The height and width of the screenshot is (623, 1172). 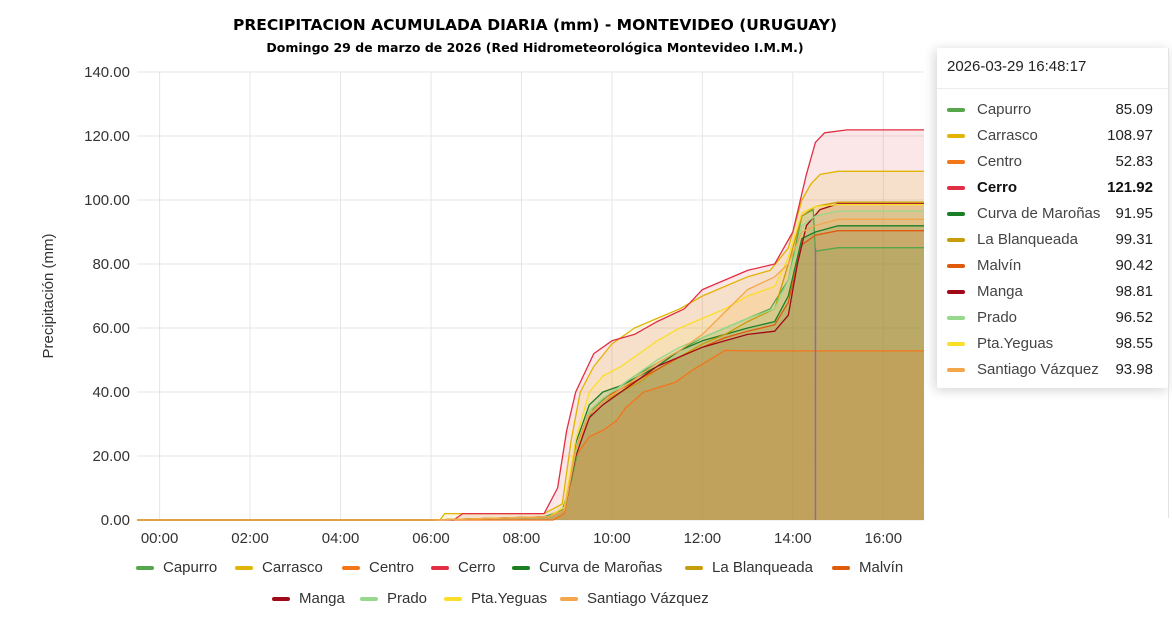 What do you see at coordinates (601, 567) in the screenshot?
I see `legend-label: Curva de Maroñas` at bounding box center [601, 567].